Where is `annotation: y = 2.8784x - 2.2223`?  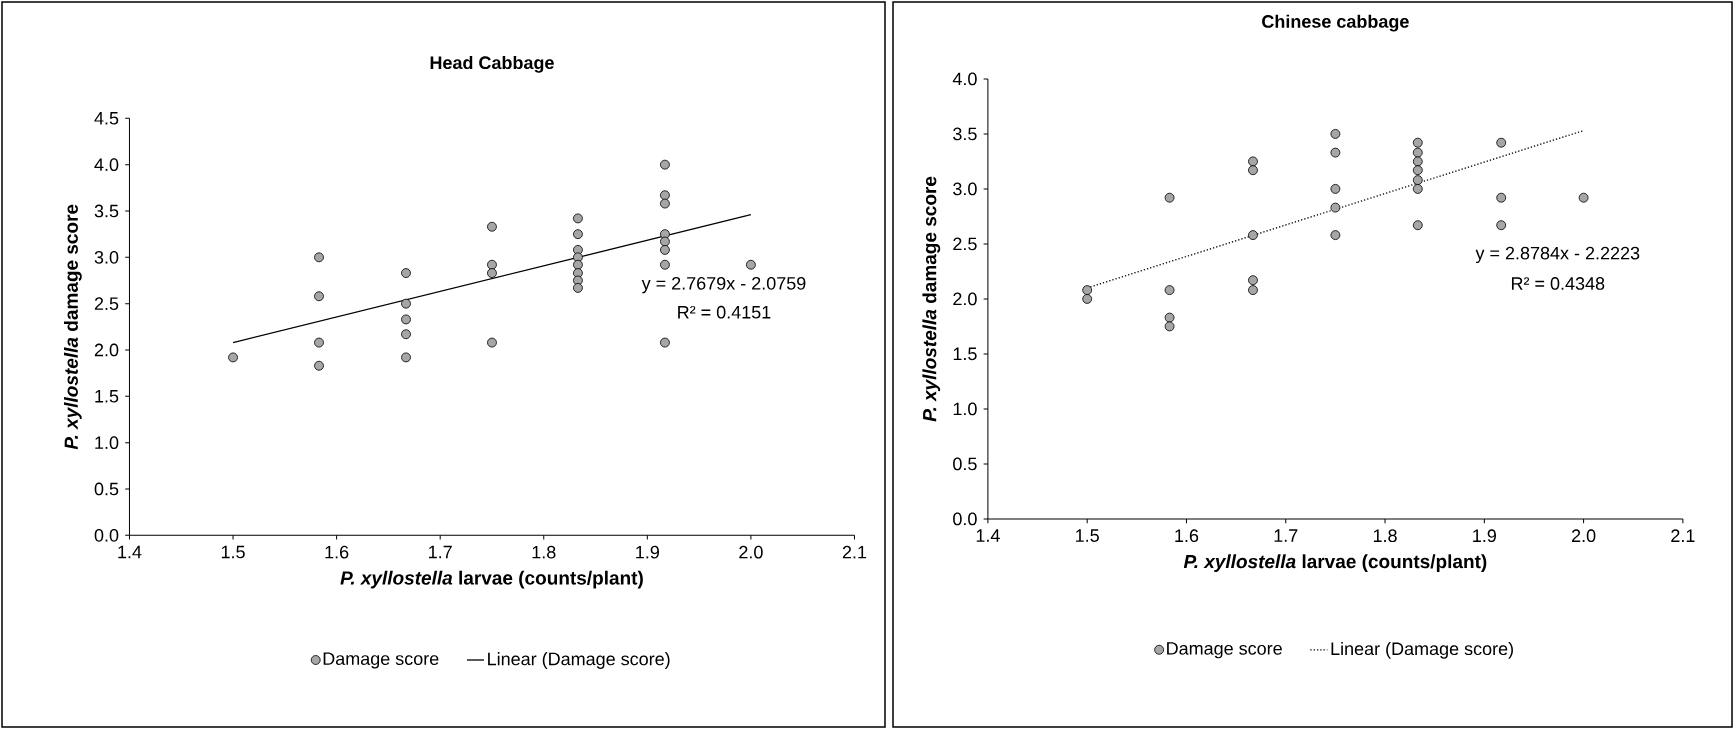 annotation: y = 2.8784x - 2.2223 is located at coordinates (1557, 255).